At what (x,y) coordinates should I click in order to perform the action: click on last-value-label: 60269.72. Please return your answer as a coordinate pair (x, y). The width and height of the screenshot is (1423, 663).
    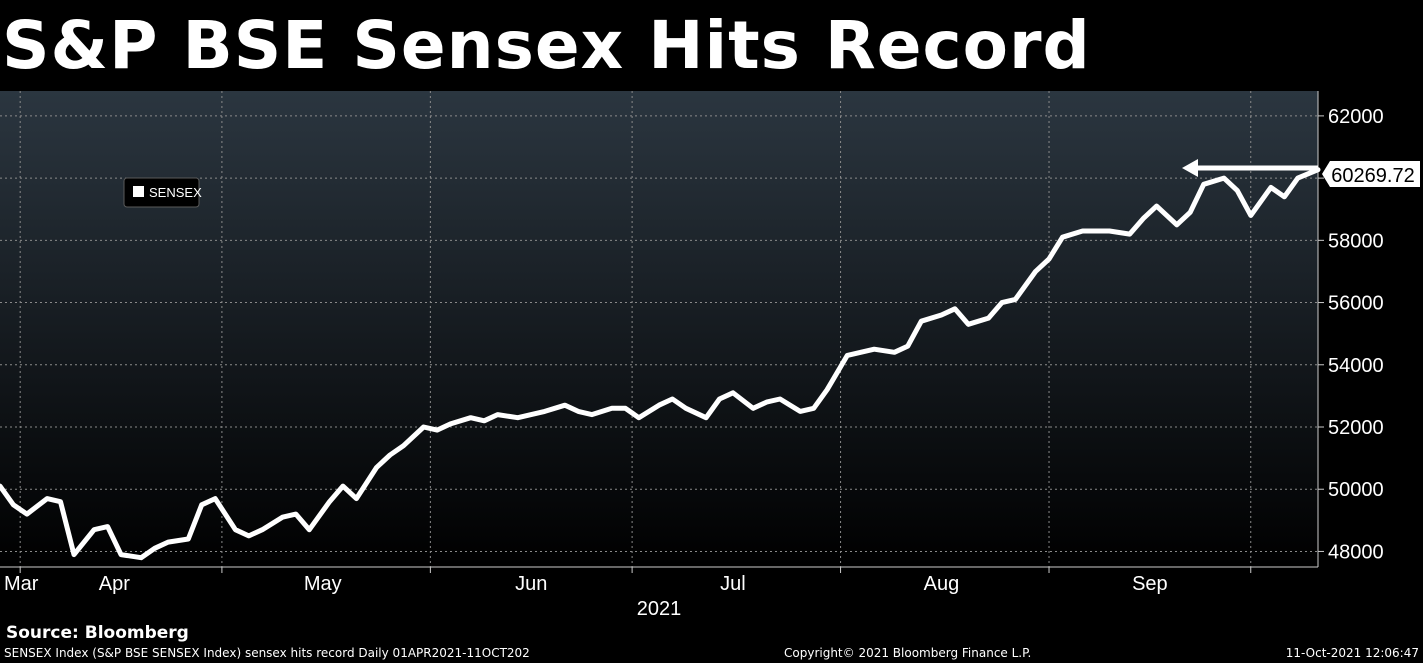
    Looking at the image, I should click on (1372, 176).